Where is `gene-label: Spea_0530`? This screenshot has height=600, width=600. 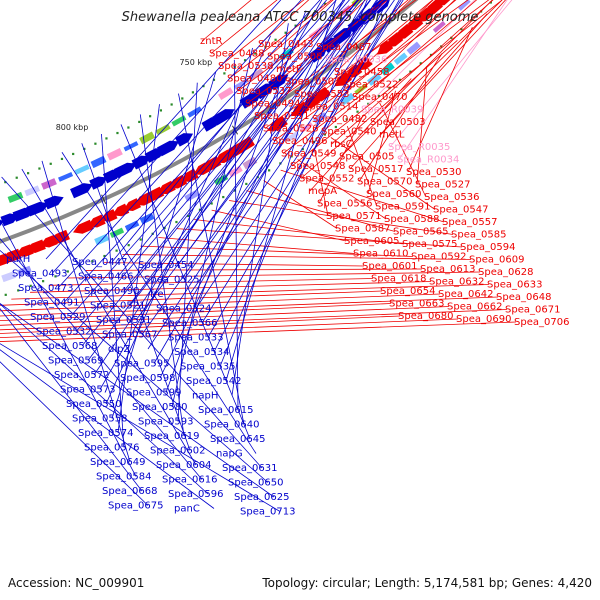
gene-label: Spea_0530 is located at coordinates (433, 172).